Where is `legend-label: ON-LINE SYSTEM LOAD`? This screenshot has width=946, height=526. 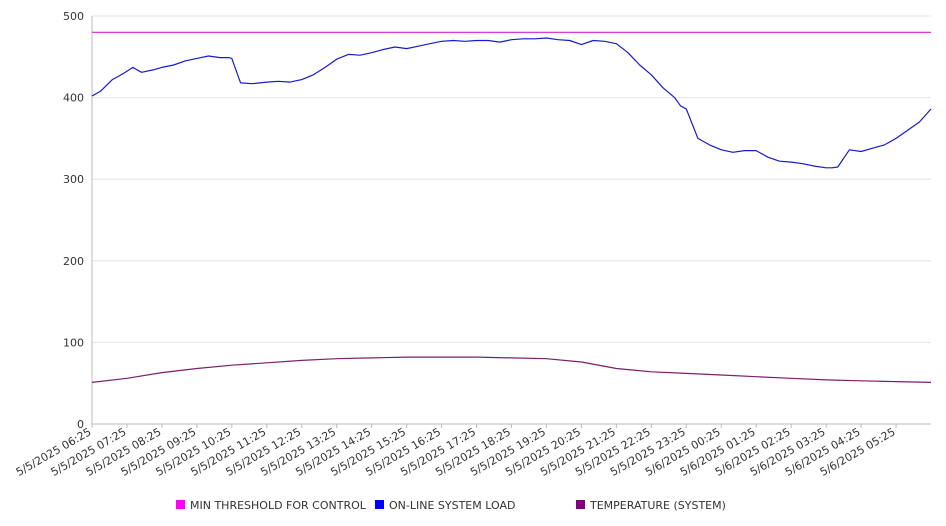
legend-label: ON-LINE SYSTEM LOAD is located at coordinates (452, 505).